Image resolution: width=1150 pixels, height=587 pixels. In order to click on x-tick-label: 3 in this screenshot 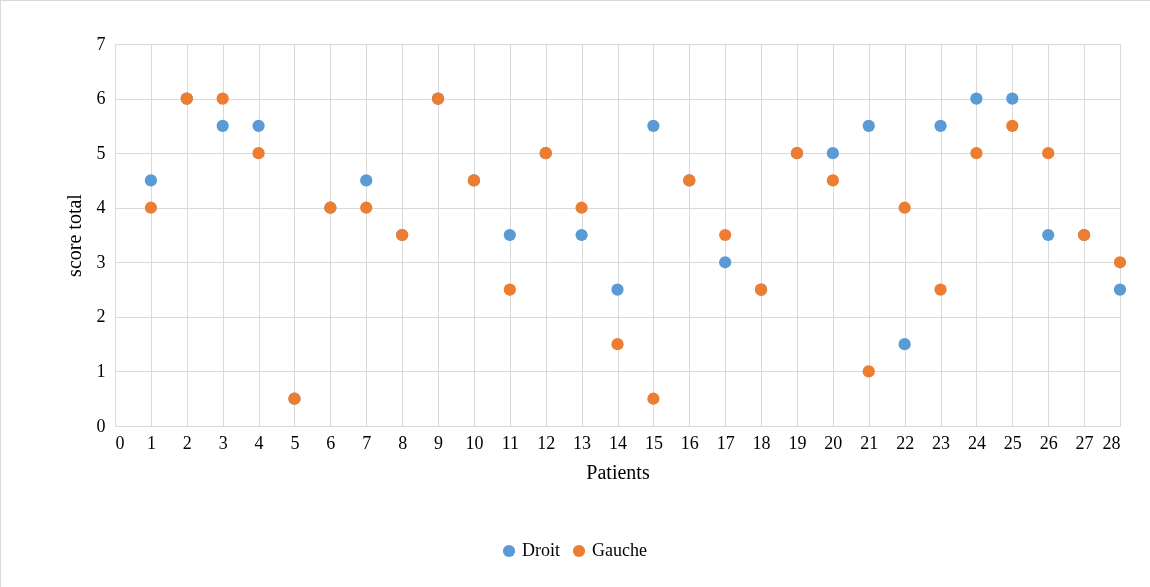, I will do `click(223, 442)`.